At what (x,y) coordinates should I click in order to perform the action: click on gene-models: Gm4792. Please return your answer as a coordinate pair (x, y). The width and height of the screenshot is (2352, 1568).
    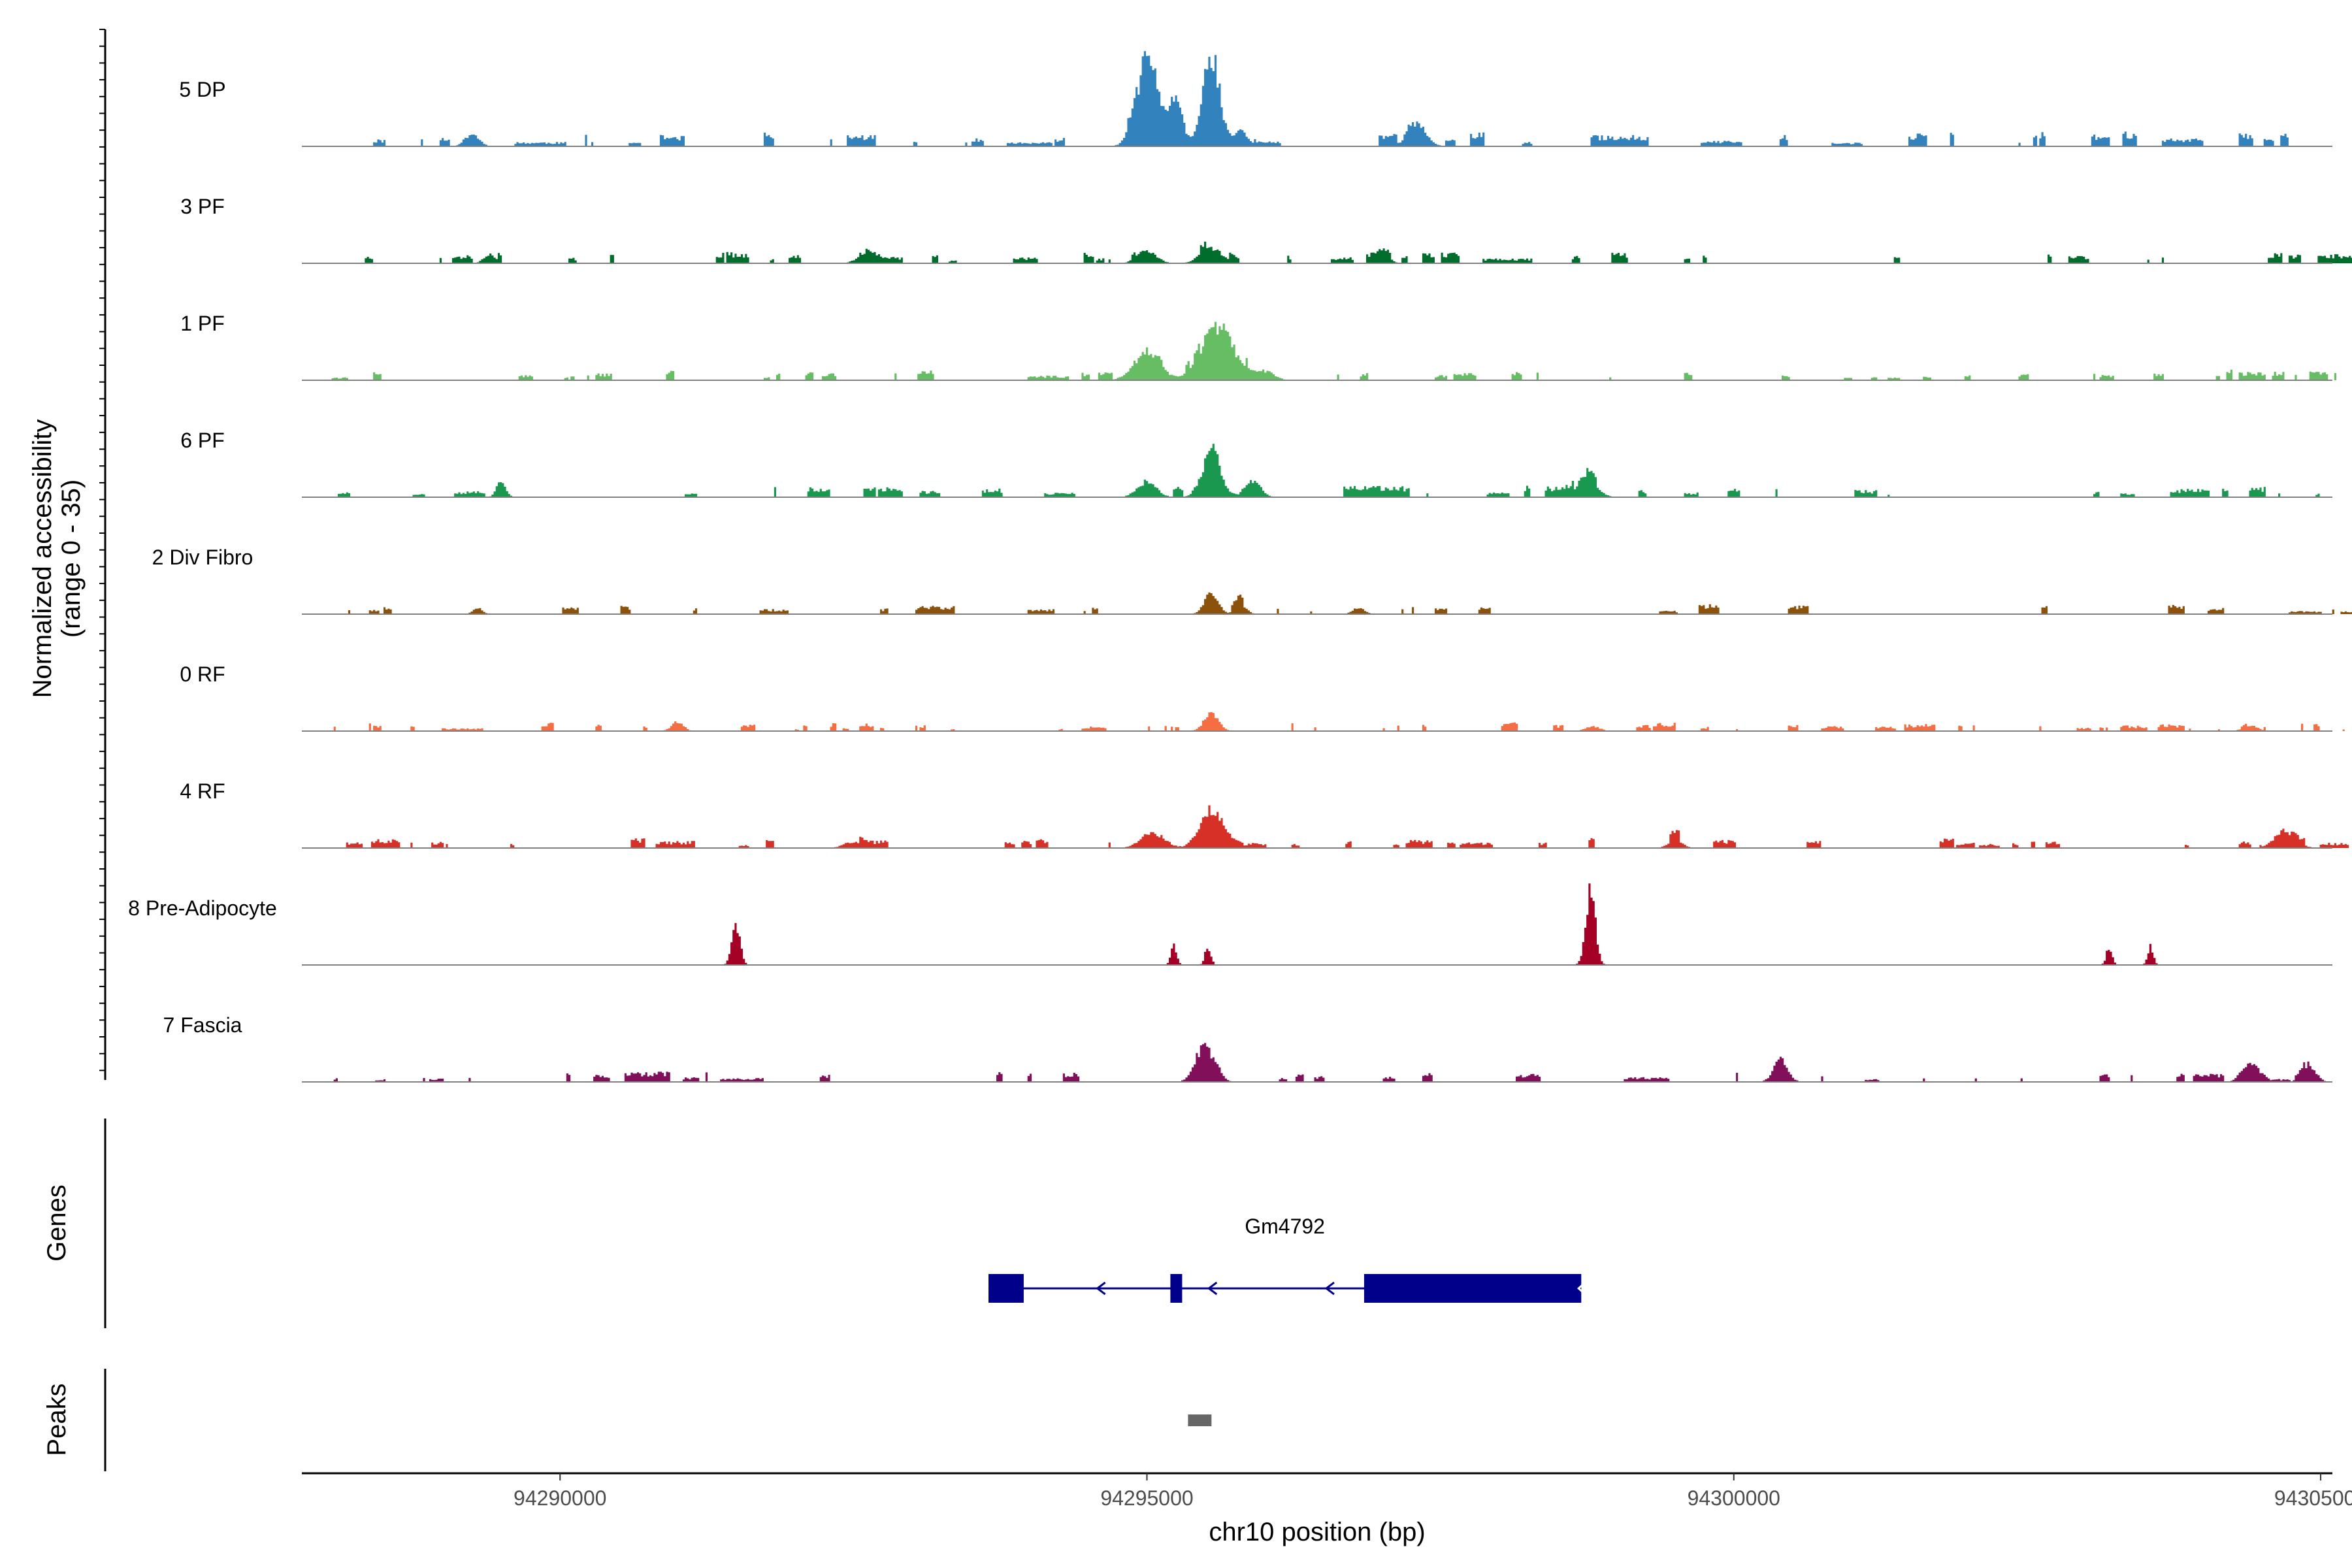
    Looking at the image, I should click on (1287, 1259).